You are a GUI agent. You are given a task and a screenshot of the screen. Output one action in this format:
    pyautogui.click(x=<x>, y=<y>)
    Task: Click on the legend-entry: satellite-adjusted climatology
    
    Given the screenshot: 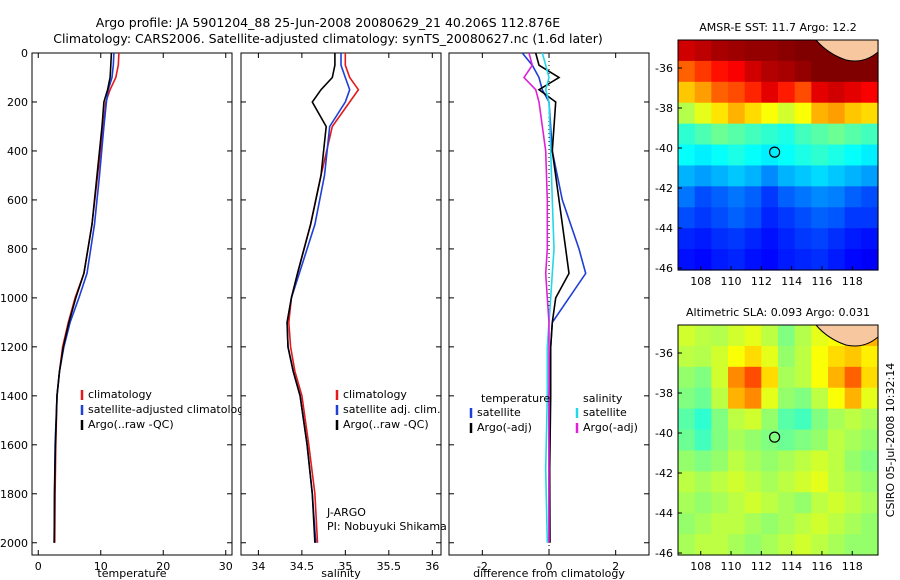 What is the action you would take?
    pyautogui.click(x=169, y=409)
    